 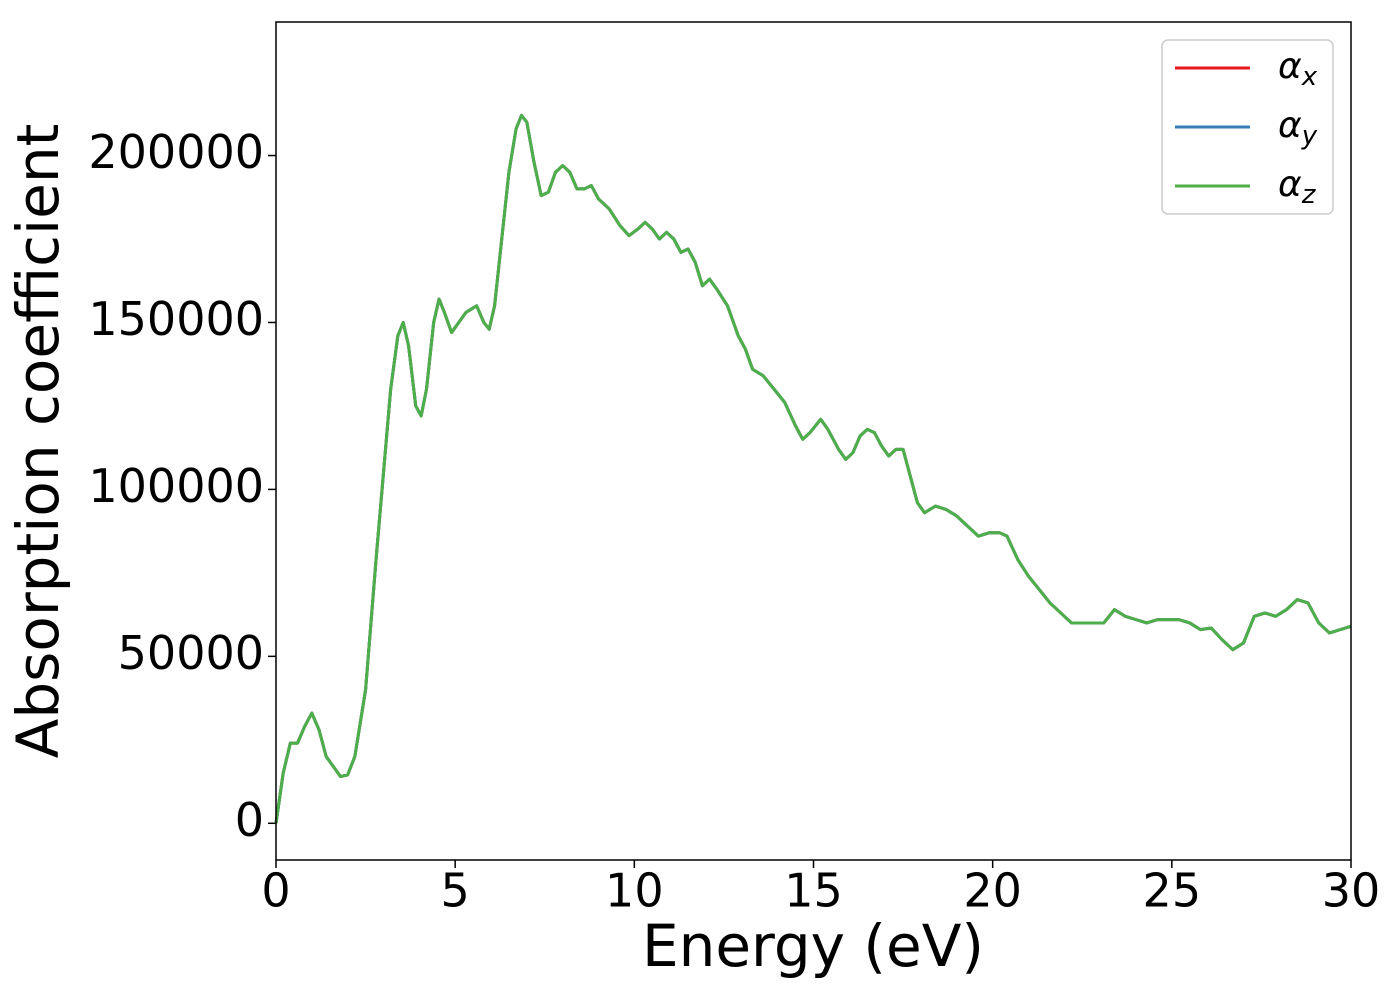 I want to click on legend-label: αy, so click(x=1298, y=128).